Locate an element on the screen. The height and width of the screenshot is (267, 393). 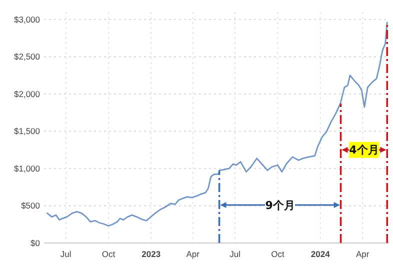
y-tick-label: $2,500 is located at coordinates (27, 57).